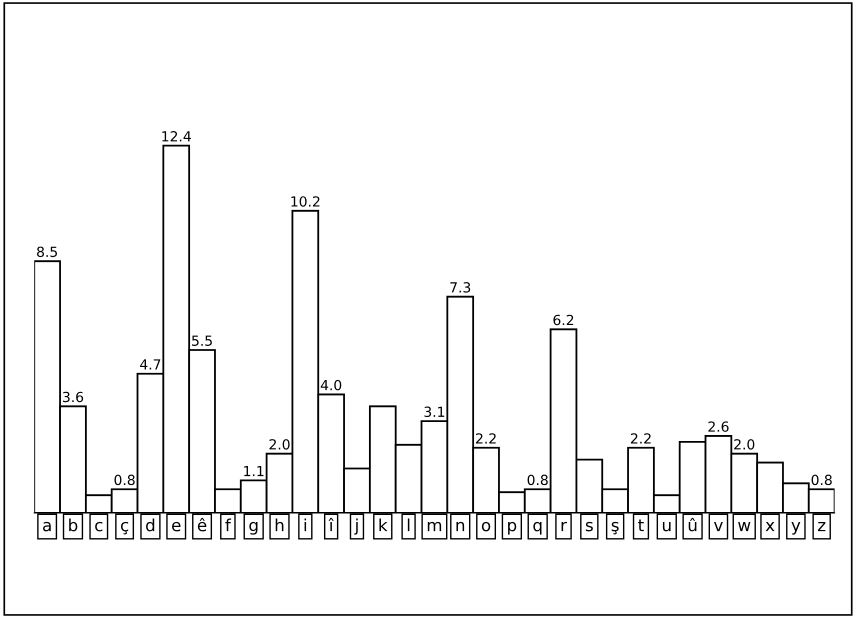 The height and width of the screenshot is (618, 856). What do you see at coordinates (305, 201) in the screenshot?
I see `data-label: 10.2` at bounding box center [305, 201].